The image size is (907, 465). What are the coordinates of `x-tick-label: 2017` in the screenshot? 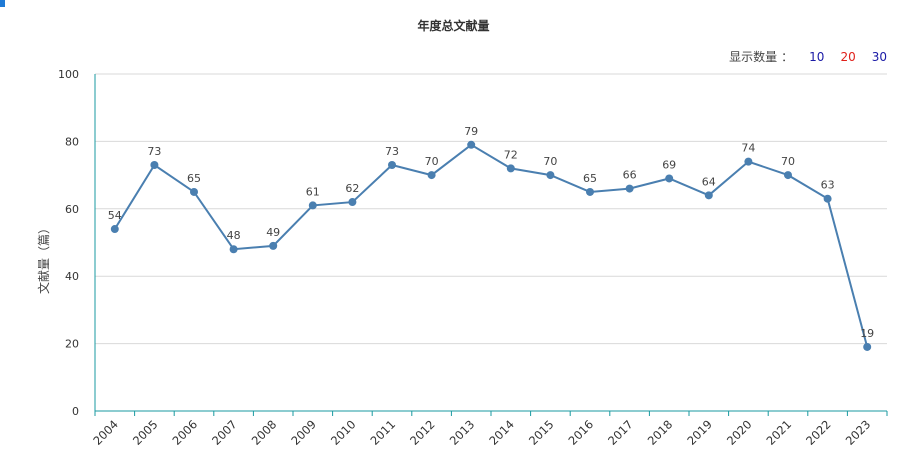 It's located at (620, 432).